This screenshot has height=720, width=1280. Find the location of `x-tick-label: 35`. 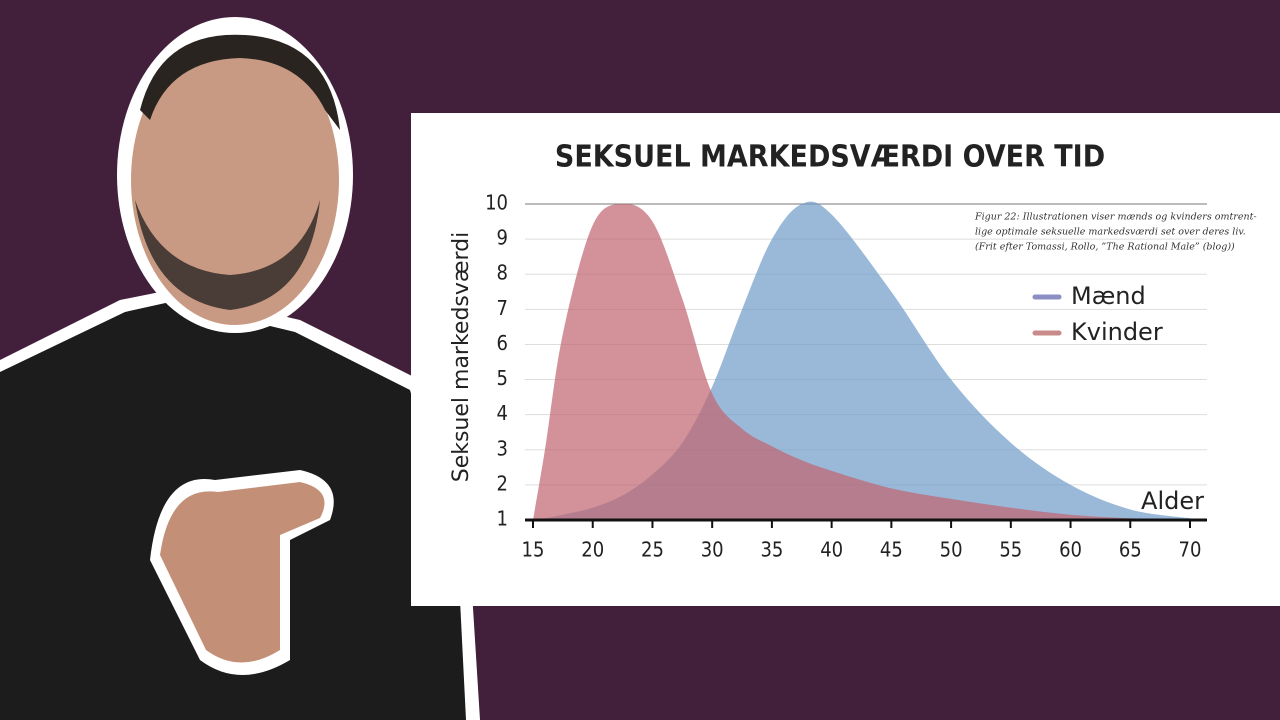

x-tick-label: 35 is located at coordinates (771, 550).